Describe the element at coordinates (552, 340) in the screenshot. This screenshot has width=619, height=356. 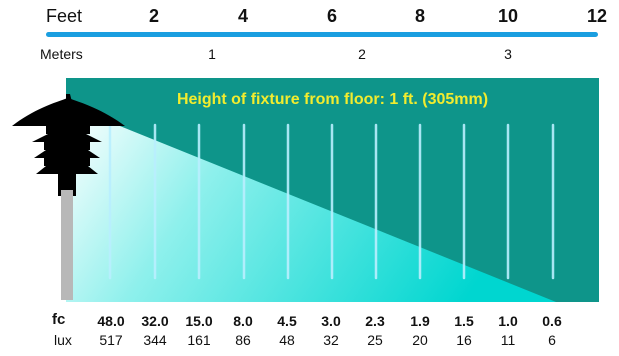
I see `lux-value: 6` at that location.